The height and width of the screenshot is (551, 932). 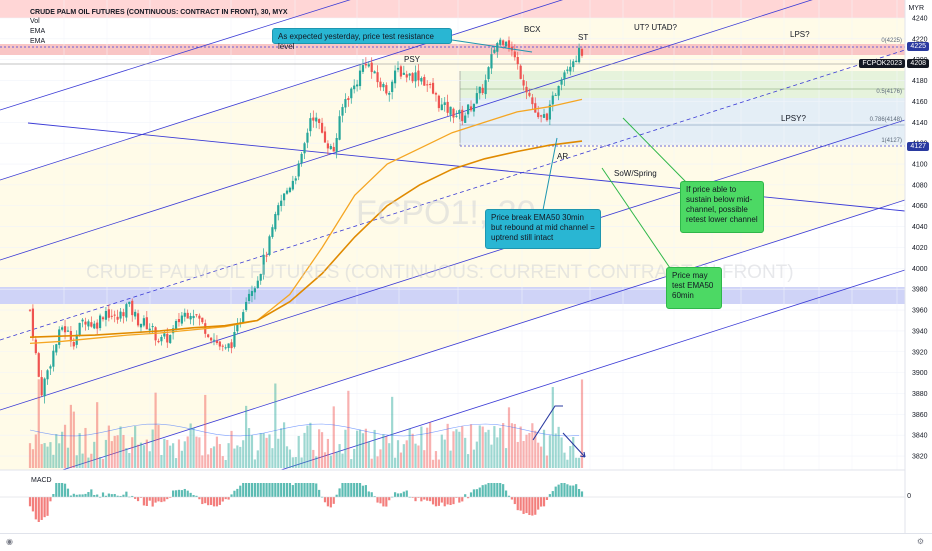 What do you see at coordinates (466, 542) in the screenshot?
I see `bottom-toolbar: ◉ ⚙` at bounding box center [466, 542].